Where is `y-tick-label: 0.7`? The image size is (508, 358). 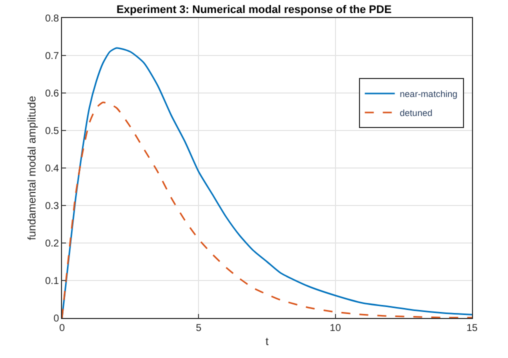 y-tick-label: 0.7 is located at coordinates (52, 56).